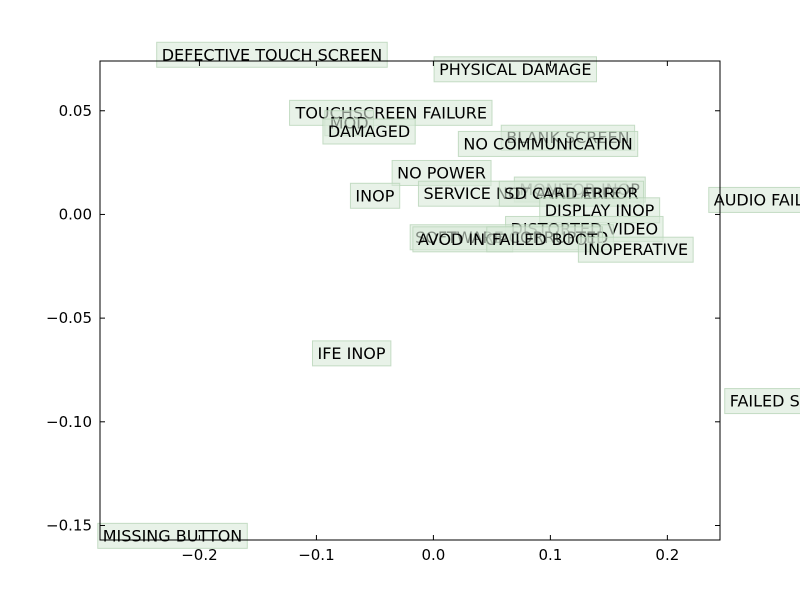 The width and height of the screenshot is (800, 600). What do you see at coordinates (600, 210) in the screenshot?
I see `point-label: DISPLAY INOP` at bounding box center [600, 210].